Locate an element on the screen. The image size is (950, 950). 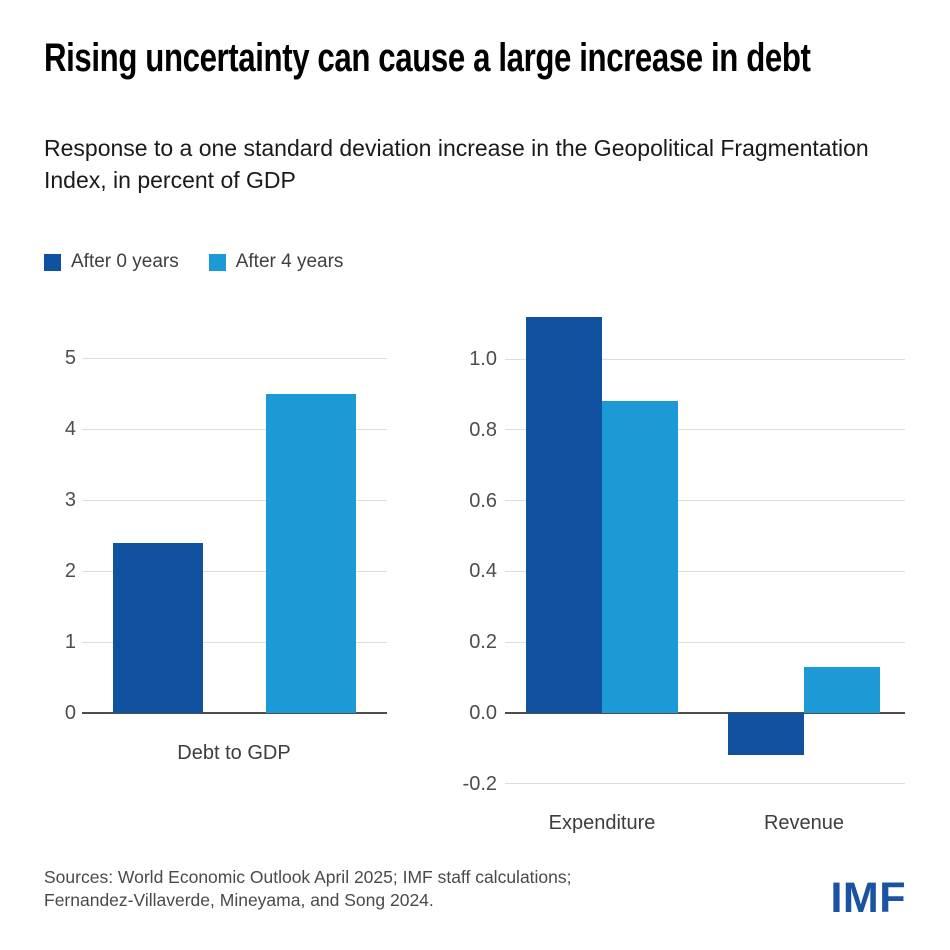
legend-item-after-0-years: After 0 years is located at coordinates (111, 262).